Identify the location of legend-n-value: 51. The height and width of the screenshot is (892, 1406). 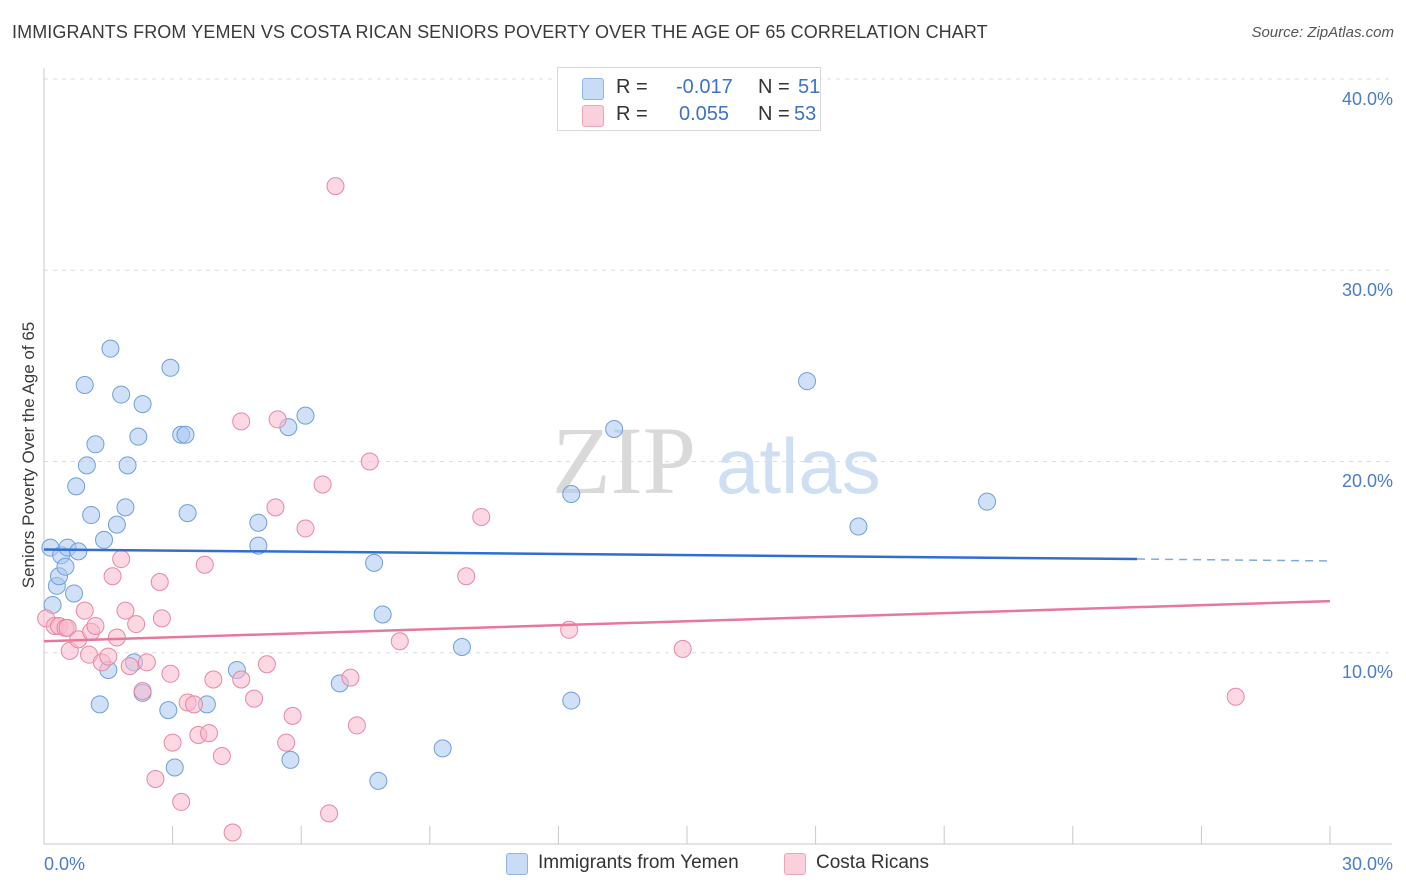
(809, 87).